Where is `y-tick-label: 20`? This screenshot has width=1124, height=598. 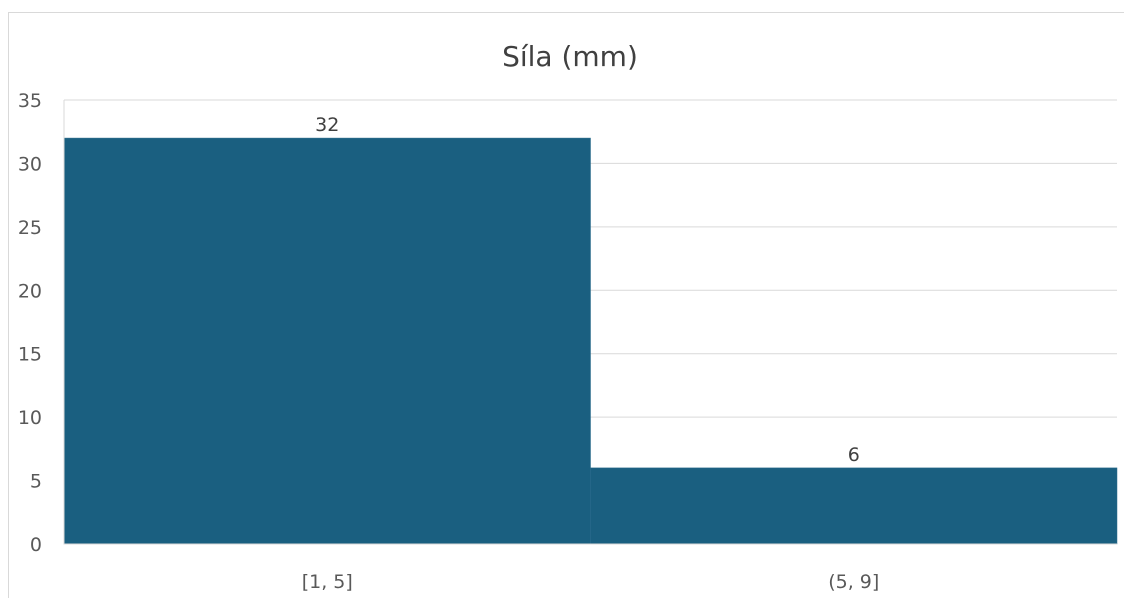
y-tick-label: 20 is located at coordinates (30, 291).